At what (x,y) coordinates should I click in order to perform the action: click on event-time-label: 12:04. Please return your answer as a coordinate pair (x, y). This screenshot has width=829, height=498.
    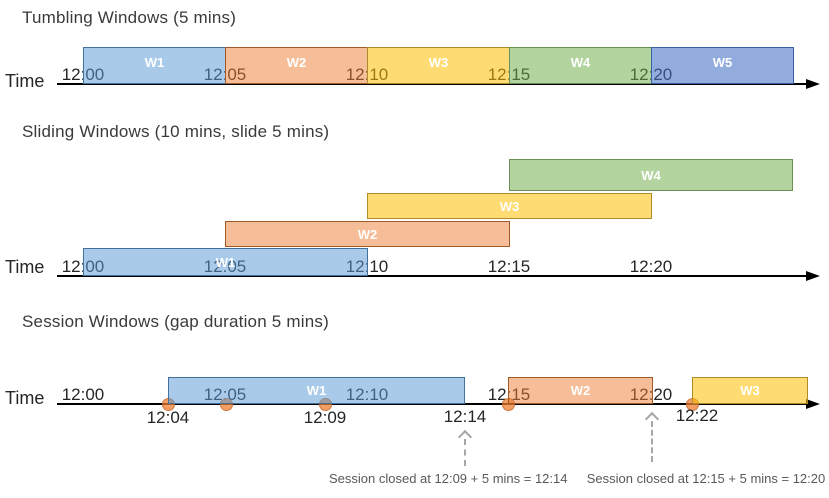
    Looking at the image, I should click on (168, 417).